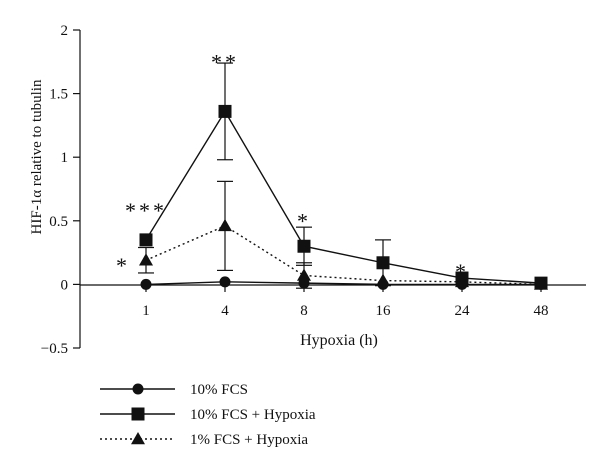  Describe the element at coordinates (54, 349) in the screenshot. I see `y-tick-label: −0.5` at that location.